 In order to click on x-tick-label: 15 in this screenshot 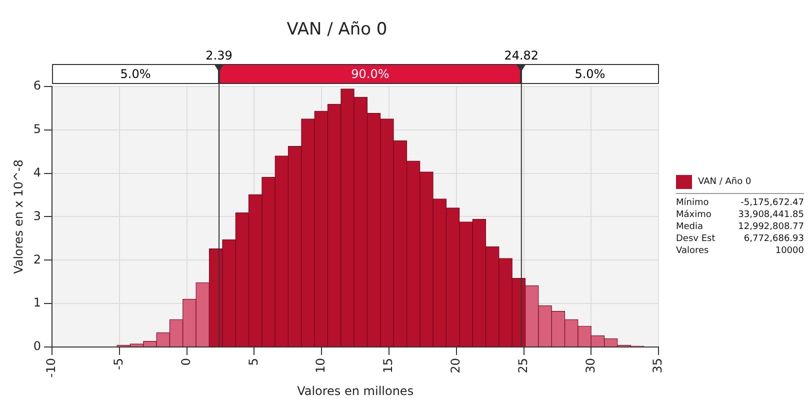, I will do `click(388, 366)`.